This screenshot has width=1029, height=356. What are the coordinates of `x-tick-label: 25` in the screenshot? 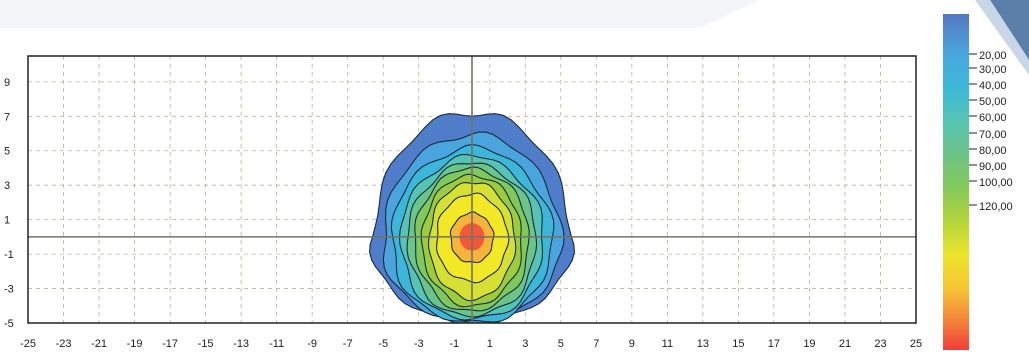 It's located at (916, 344).